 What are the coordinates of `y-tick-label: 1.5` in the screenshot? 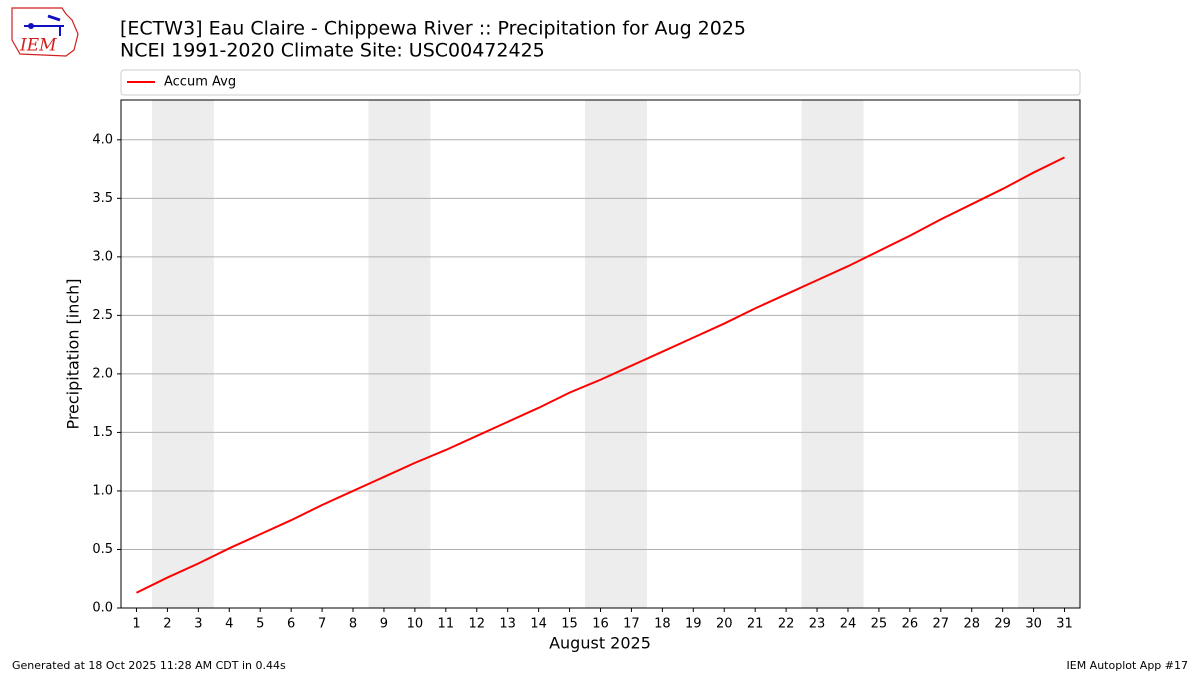 It's located at (102, 432).